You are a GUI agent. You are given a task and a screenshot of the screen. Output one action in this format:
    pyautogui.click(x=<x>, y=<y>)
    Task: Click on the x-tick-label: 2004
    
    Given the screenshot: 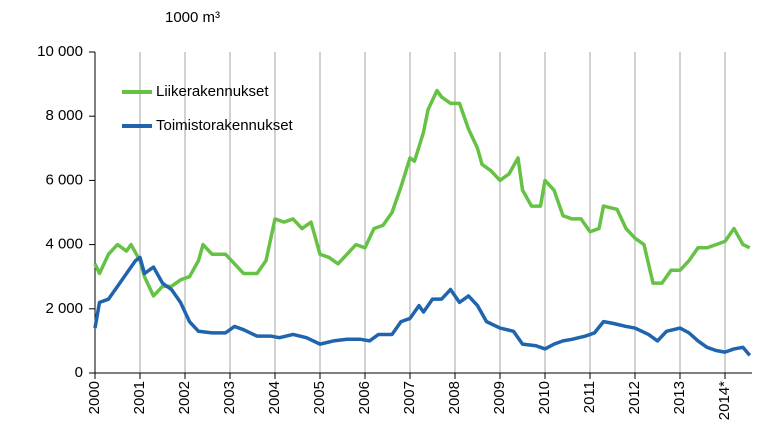 What is the action you would take?
    pyautogui.click(x=274, y=397)
    